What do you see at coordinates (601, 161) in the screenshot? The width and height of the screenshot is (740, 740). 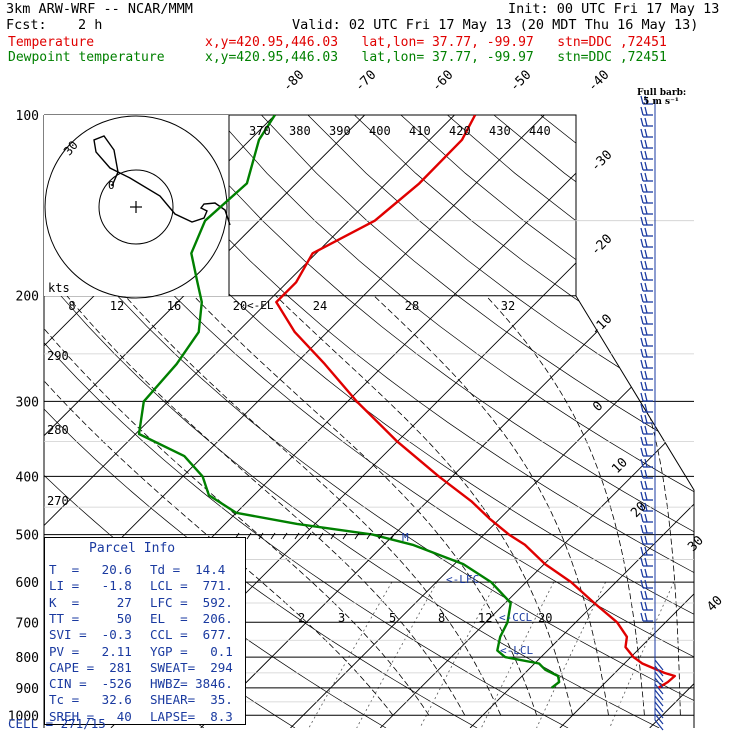 I see `isotherm-label: -30` at bounding box center [601, 161].